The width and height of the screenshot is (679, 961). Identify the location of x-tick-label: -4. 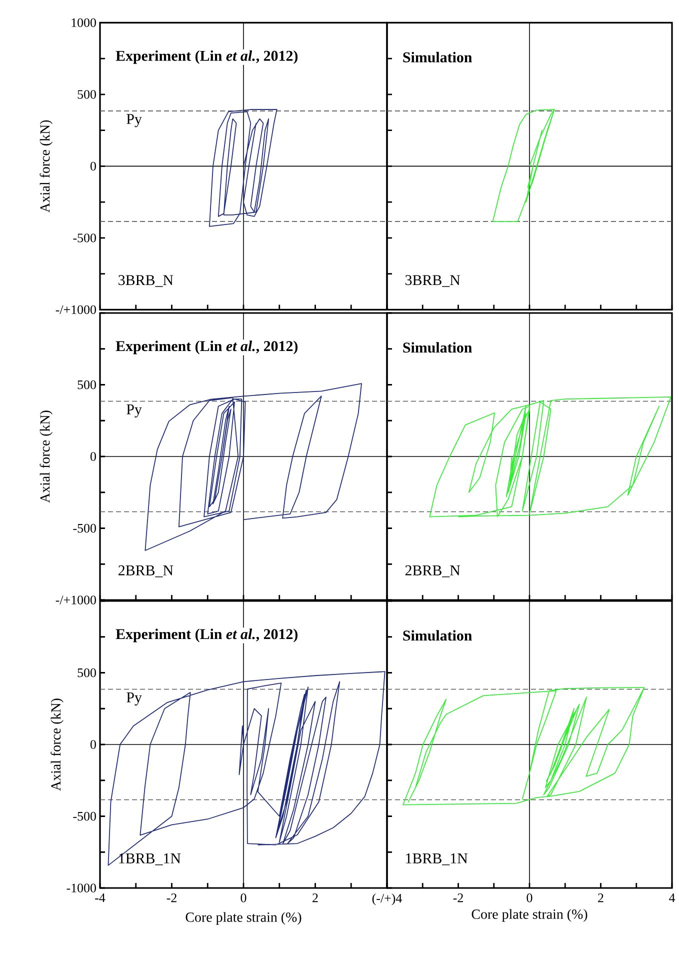
(100, 898).